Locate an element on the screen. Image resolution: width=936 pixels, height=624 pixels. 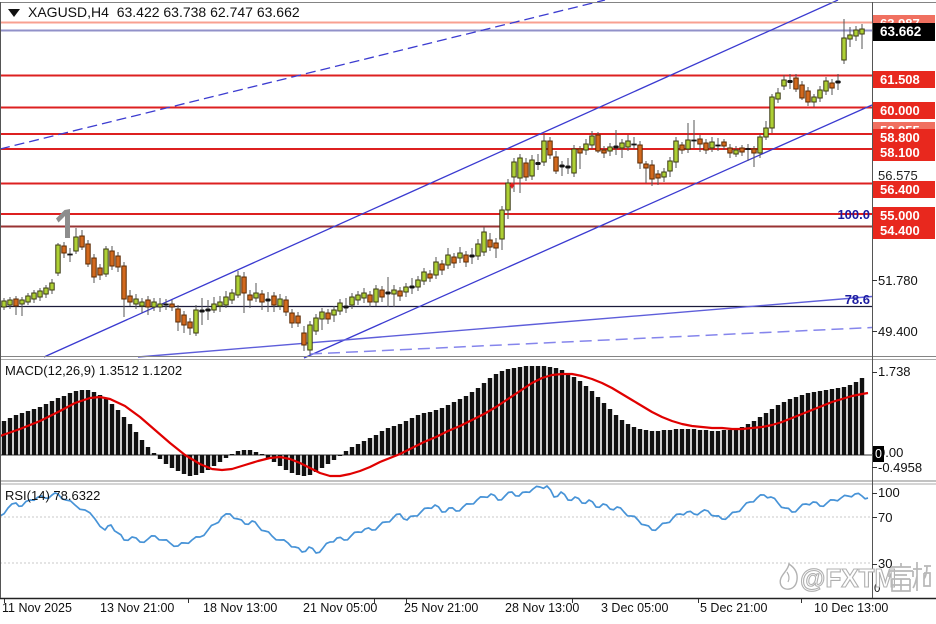
svg-text: @FXTM is located at coordinates (848, 578).